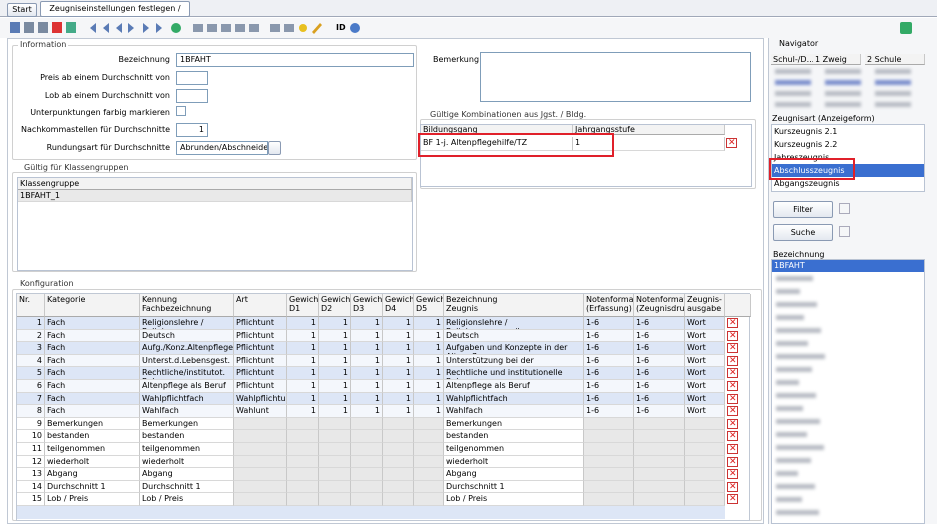 The height and width of the screenshot is (524, 937). I want to click on table-cell: Wahlfach, so click(187, 411).